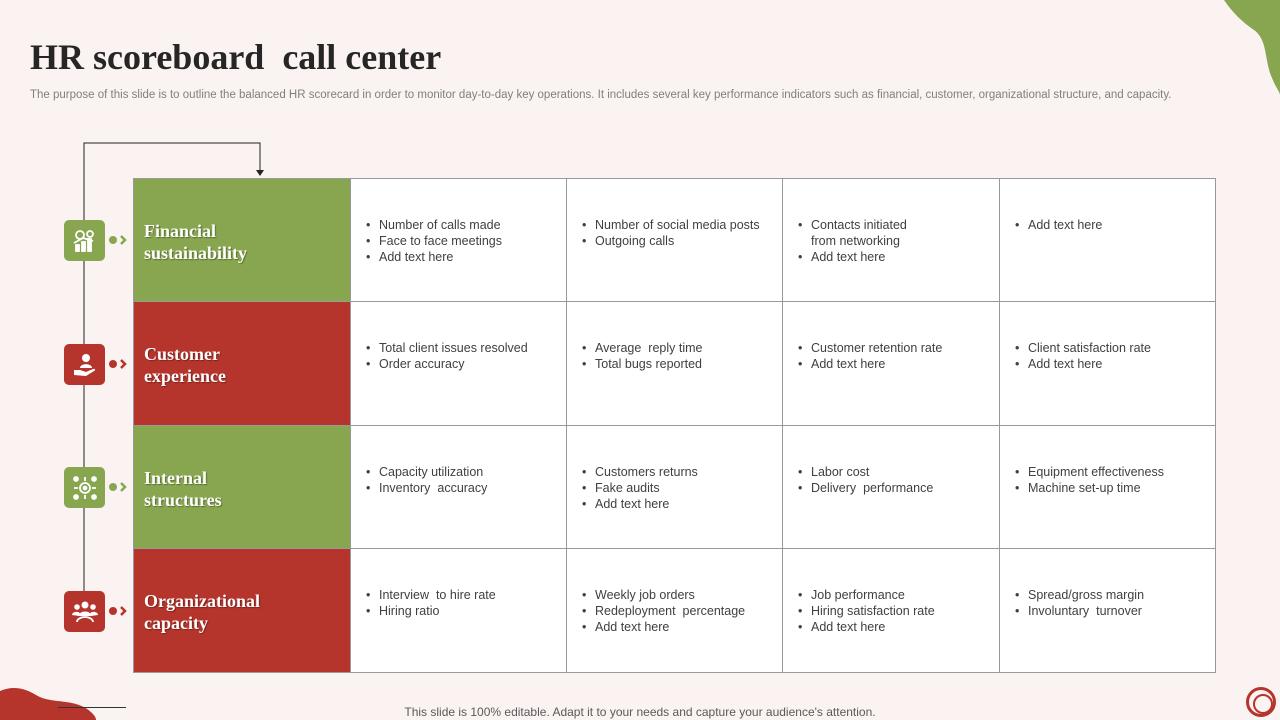 The width and height of the screenshot is (1280, 720). Describe the element at coordinates (675, 225) in the screenshot. I see `kpi-item: Number of social media posts` at that location.